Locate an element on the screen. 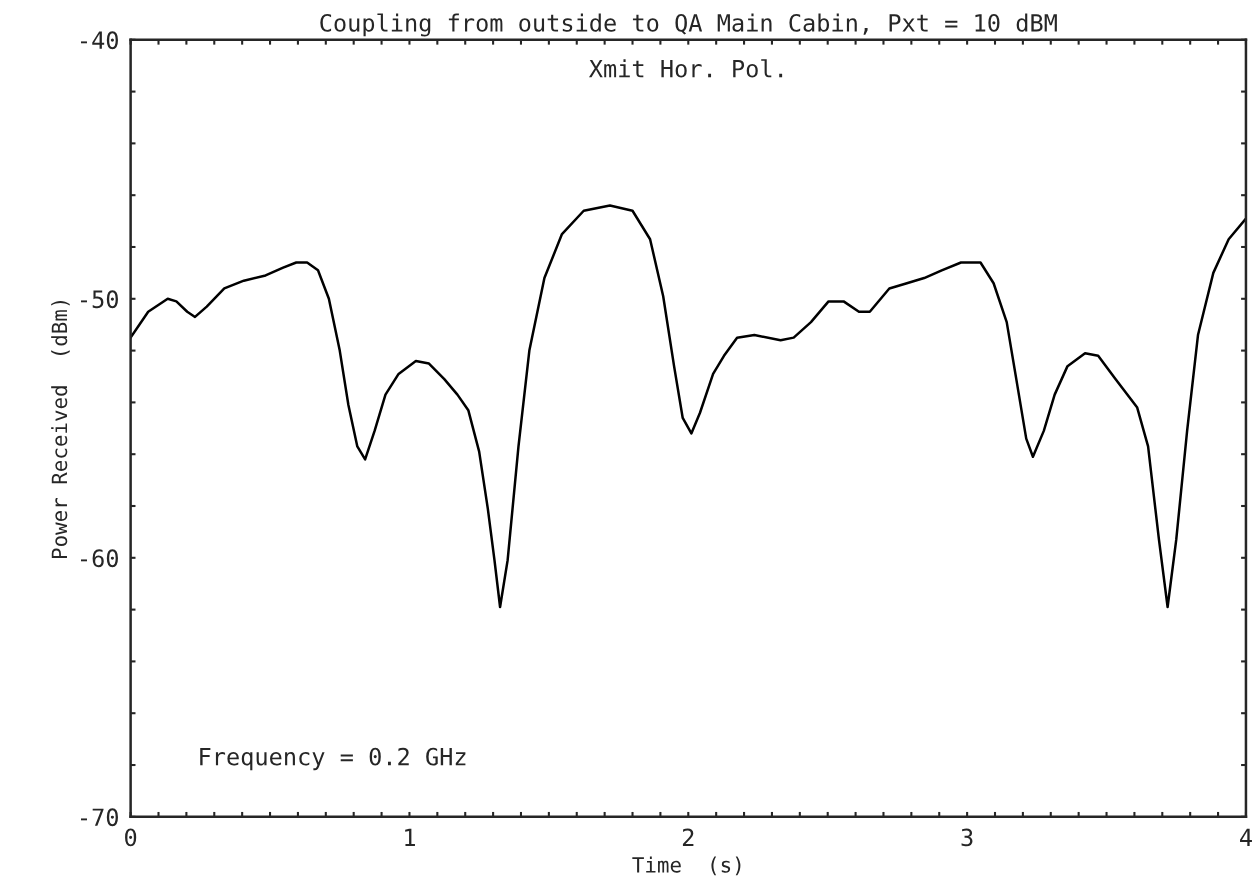 The height and width of the screenshot is (884, 1256). y-tick-label: -60 is located at coordinates (99, 558).